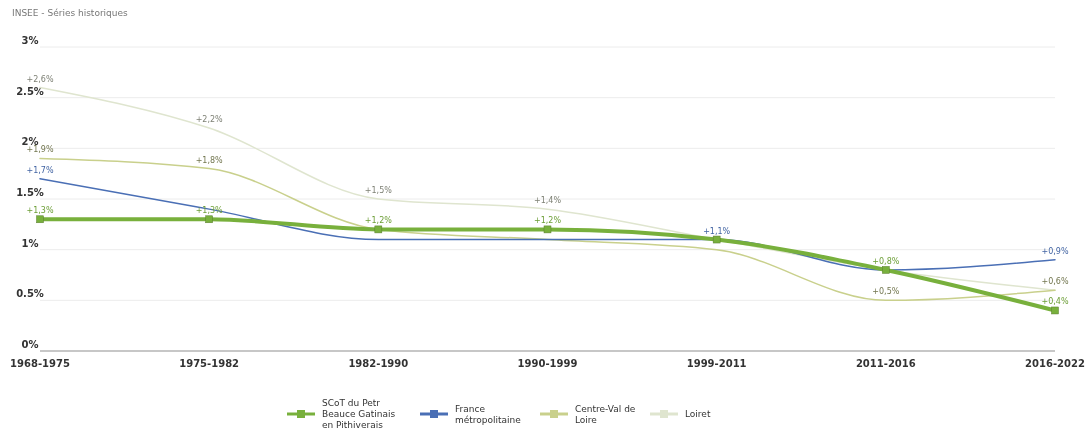 The height and width of the screenshot is (440, 1091). I want to click on legend-label: Centre-Val de Loire, so click(605, 414).